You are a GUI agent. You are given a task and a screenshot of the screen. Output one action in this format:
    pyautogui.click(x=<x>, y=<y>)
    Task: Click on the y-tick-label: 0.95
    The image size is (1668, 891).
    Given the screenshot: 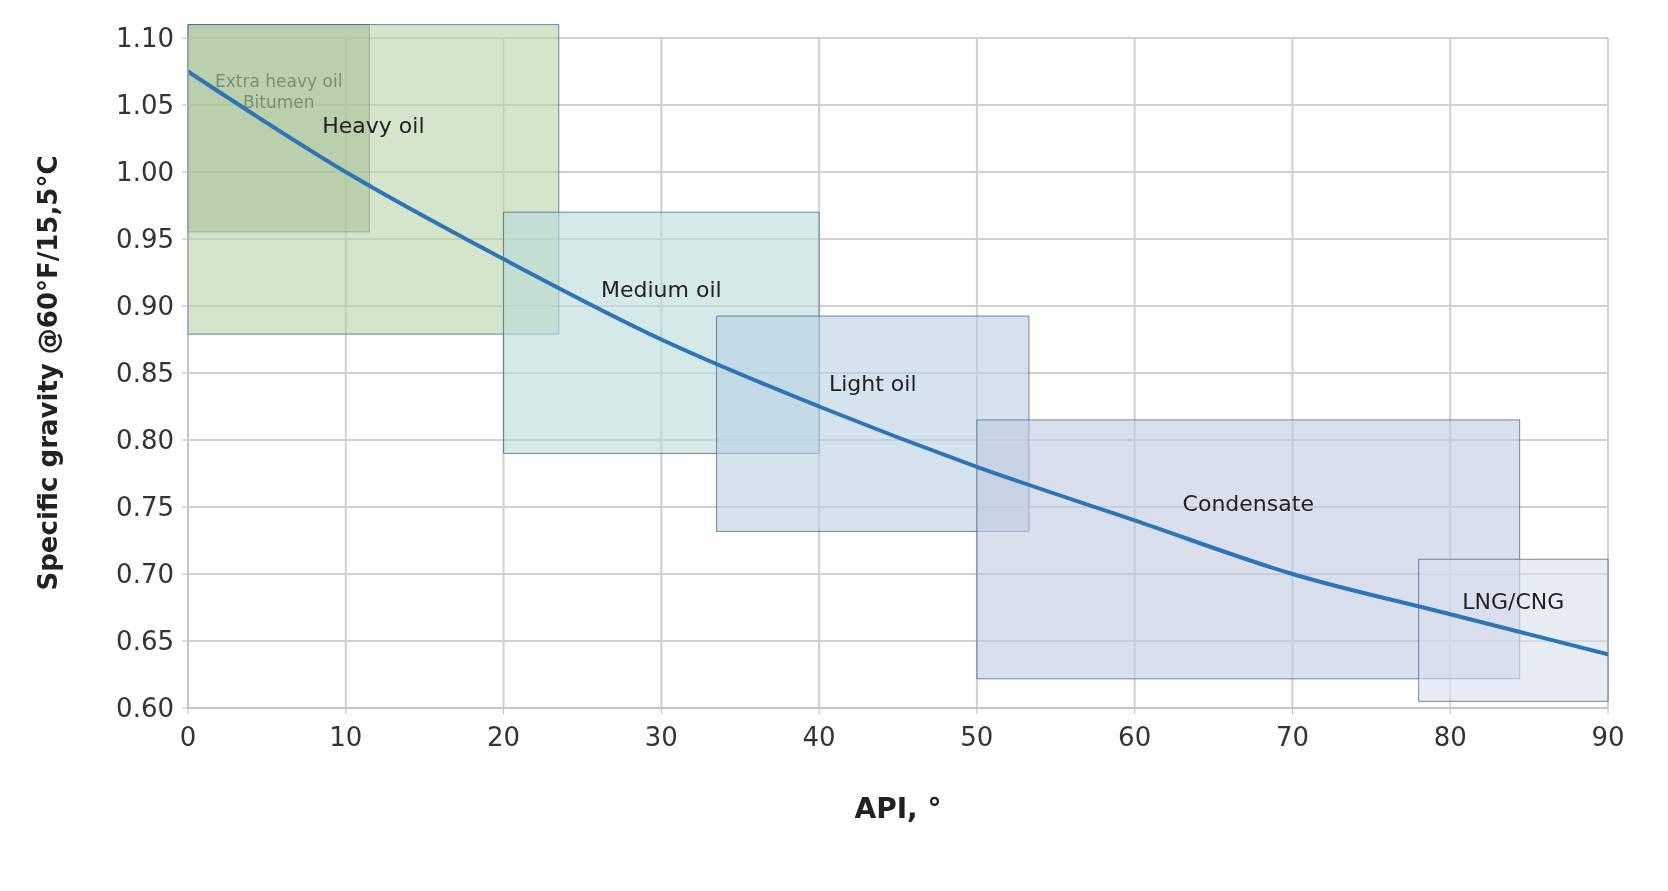 What is the action you would take?
    pyautogui.click(x=145, y=239)
    